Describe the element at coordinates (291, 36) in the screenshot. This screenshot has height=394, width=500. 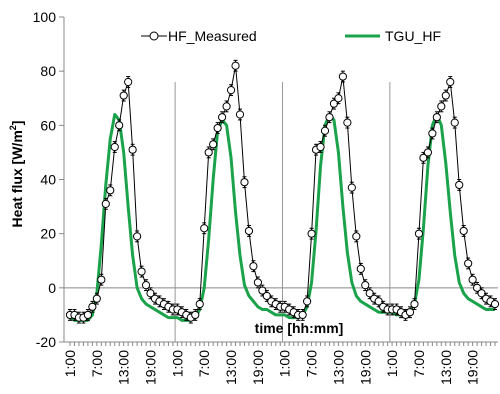
I see `legend: HF_Measured TGU_HF` at that location.